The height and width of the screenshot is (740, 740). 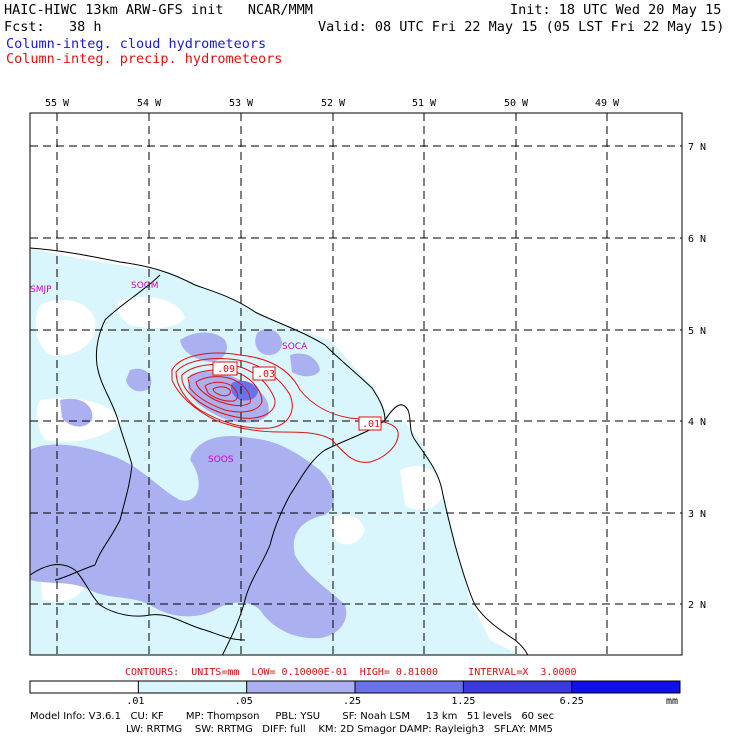 What do you see at coordinates (697, 147) in the screenshot?
I see `latitude-label: 7 N` at bounding box center [697, 147].